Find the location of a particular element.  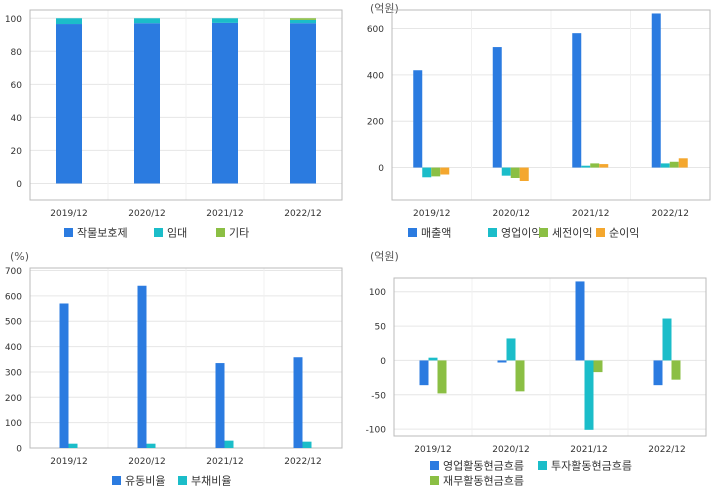

unit-label: (%) is located at coordinates (19, 256).